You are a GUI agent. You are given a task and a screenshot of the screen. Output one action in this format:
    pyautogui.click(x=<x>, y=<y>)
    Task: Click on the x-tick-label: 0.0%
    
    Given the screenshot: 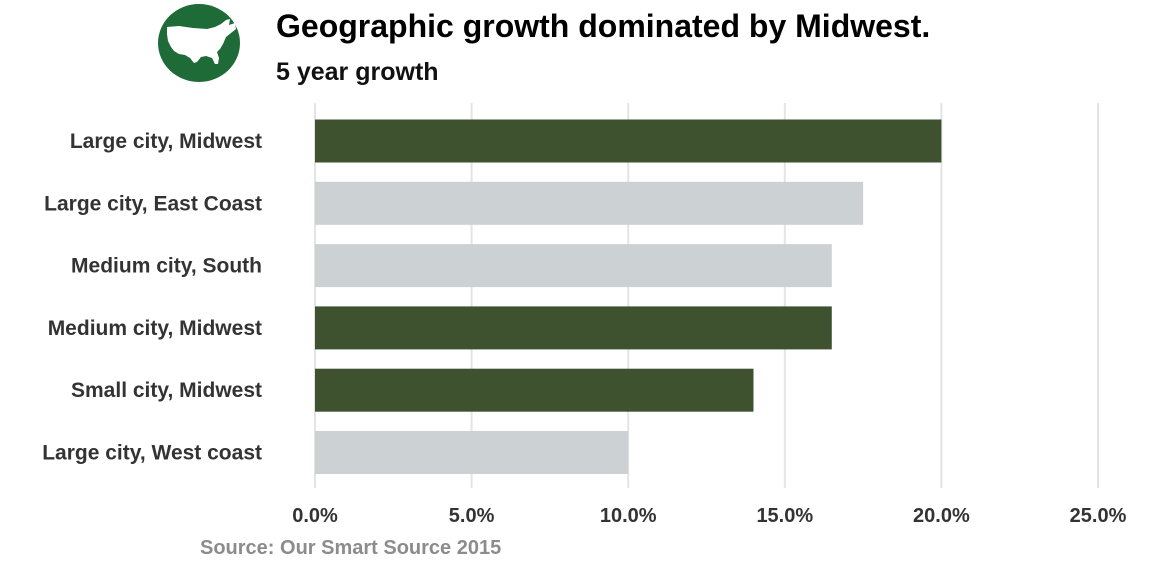 What is the action you would take?
    pyautogui.click(x=315, y=516)
    